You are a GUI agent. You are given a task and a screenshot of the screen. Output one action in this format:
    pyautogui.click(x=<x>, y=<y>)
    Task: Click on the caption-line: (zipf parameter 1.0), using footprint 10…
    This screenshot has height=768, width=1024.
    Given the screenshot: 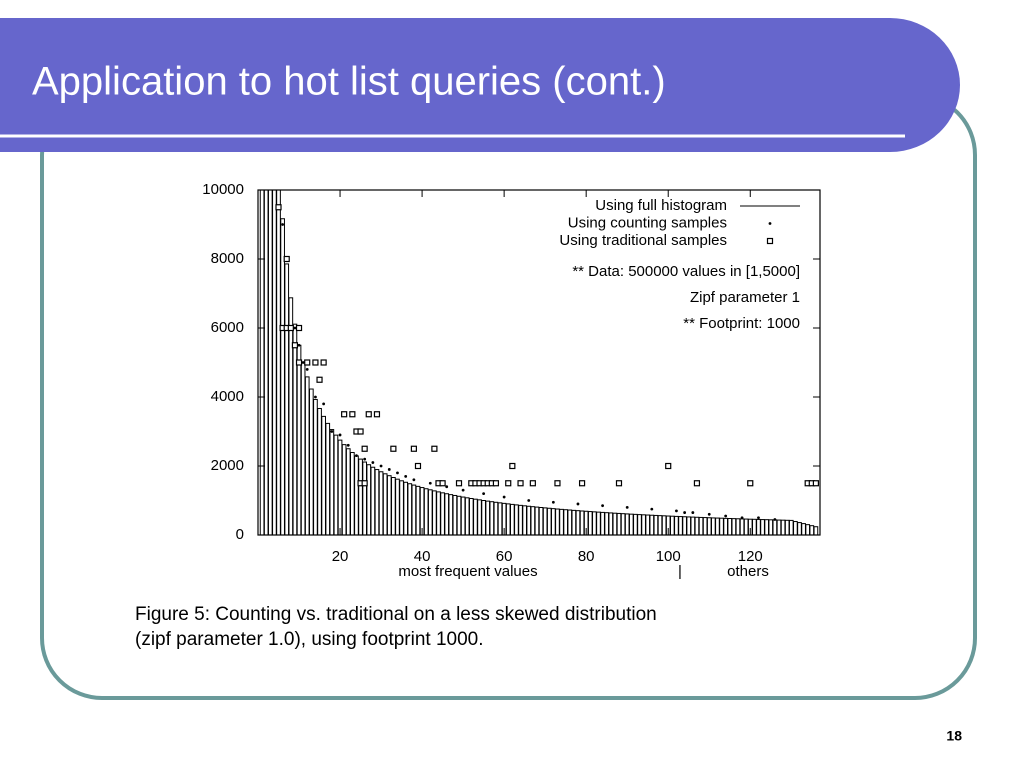 What is the action you would take?
    pyautogui.click(x=309, y=639)
    